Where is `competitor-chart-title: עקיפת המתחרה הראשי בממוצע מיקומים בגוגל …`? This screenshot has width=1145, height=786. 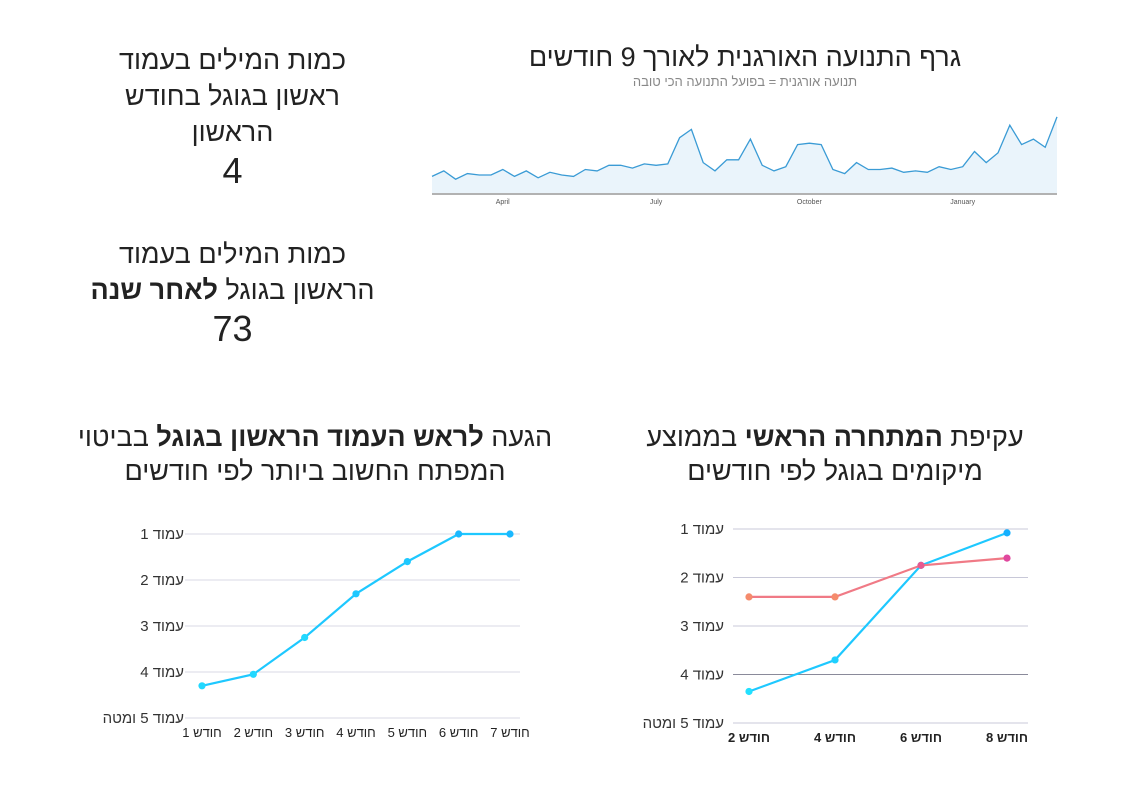
competitor-chart-title: עקיפת המתחרה הראשי בממוצע מיקומים בגוגל … is located at coordinates (835, 454).